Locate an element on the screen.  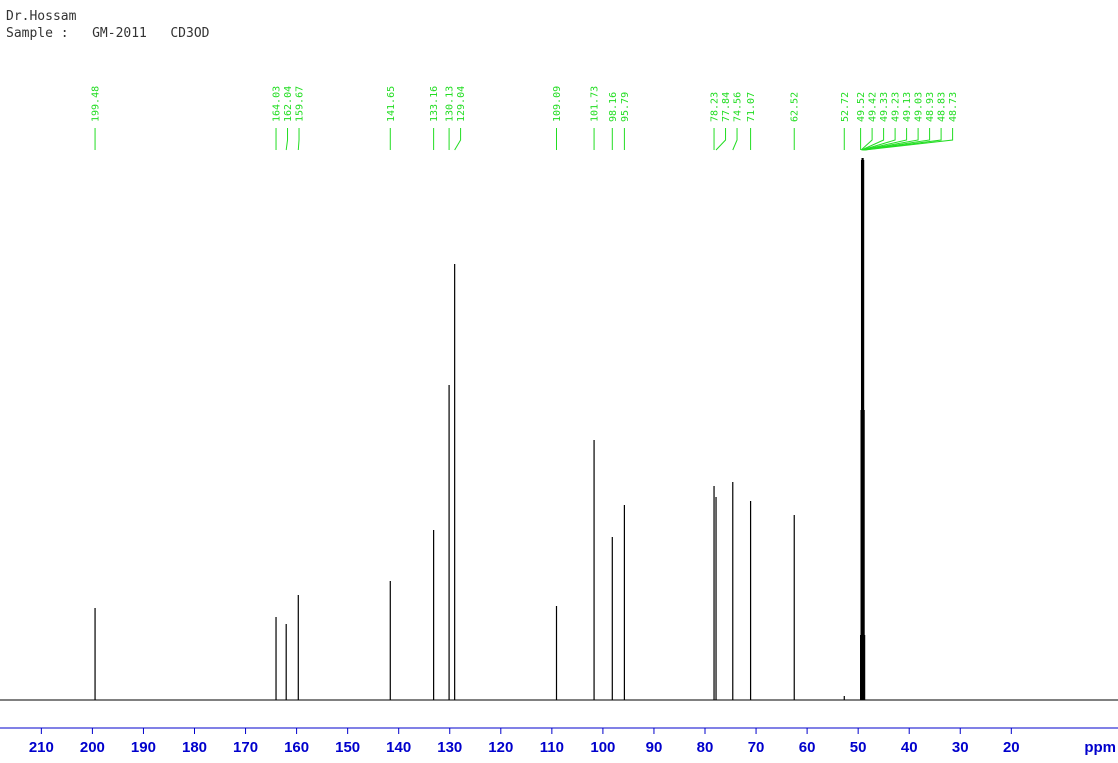
x-tick-label: 140 is located at coordinates (398, 747).